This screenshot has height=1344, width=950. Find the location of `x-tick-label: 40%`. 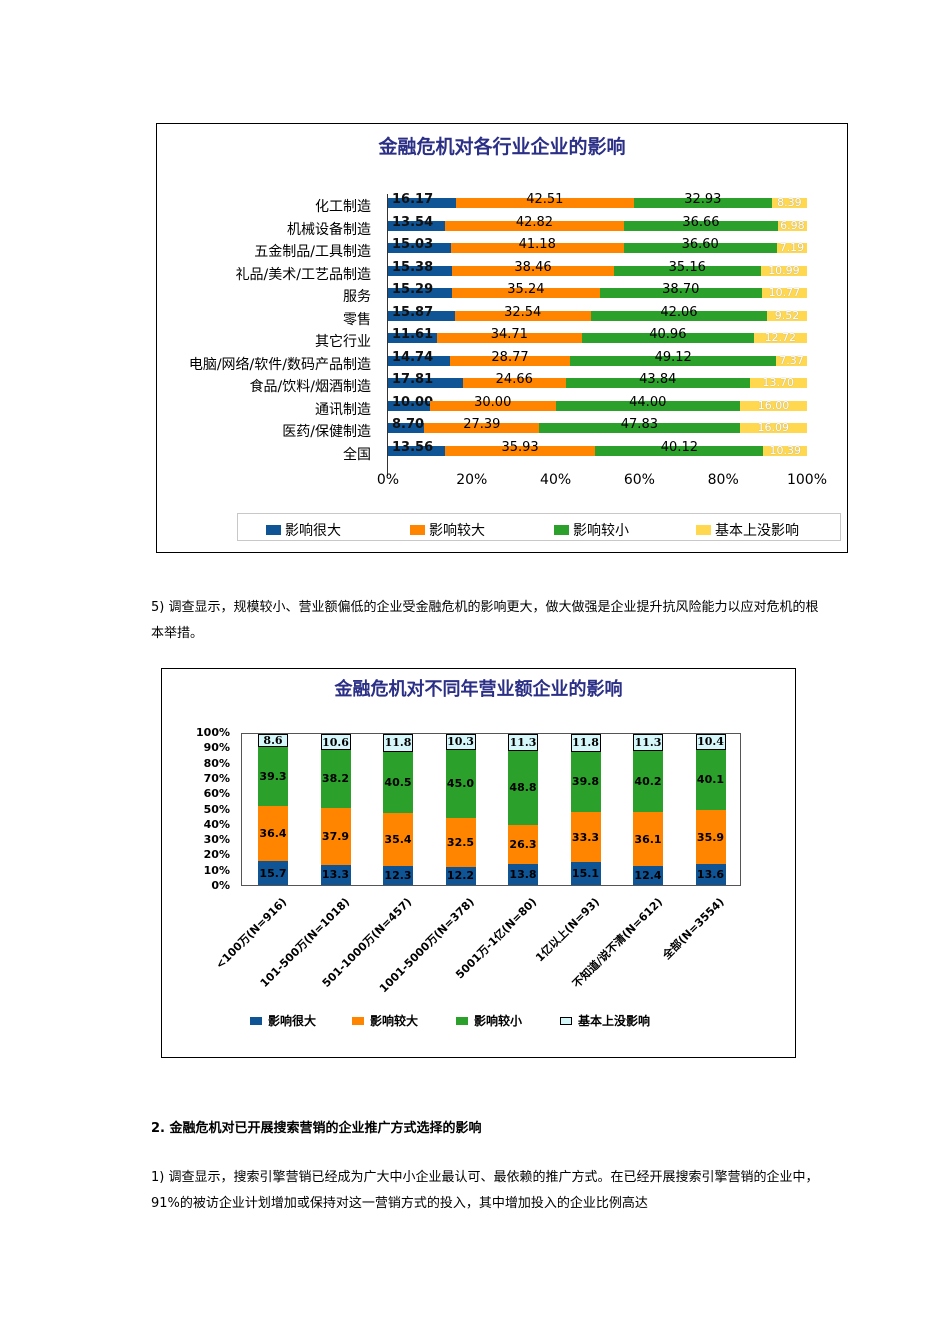

x-tick-label: 40% is located at coordinates (556, 480).